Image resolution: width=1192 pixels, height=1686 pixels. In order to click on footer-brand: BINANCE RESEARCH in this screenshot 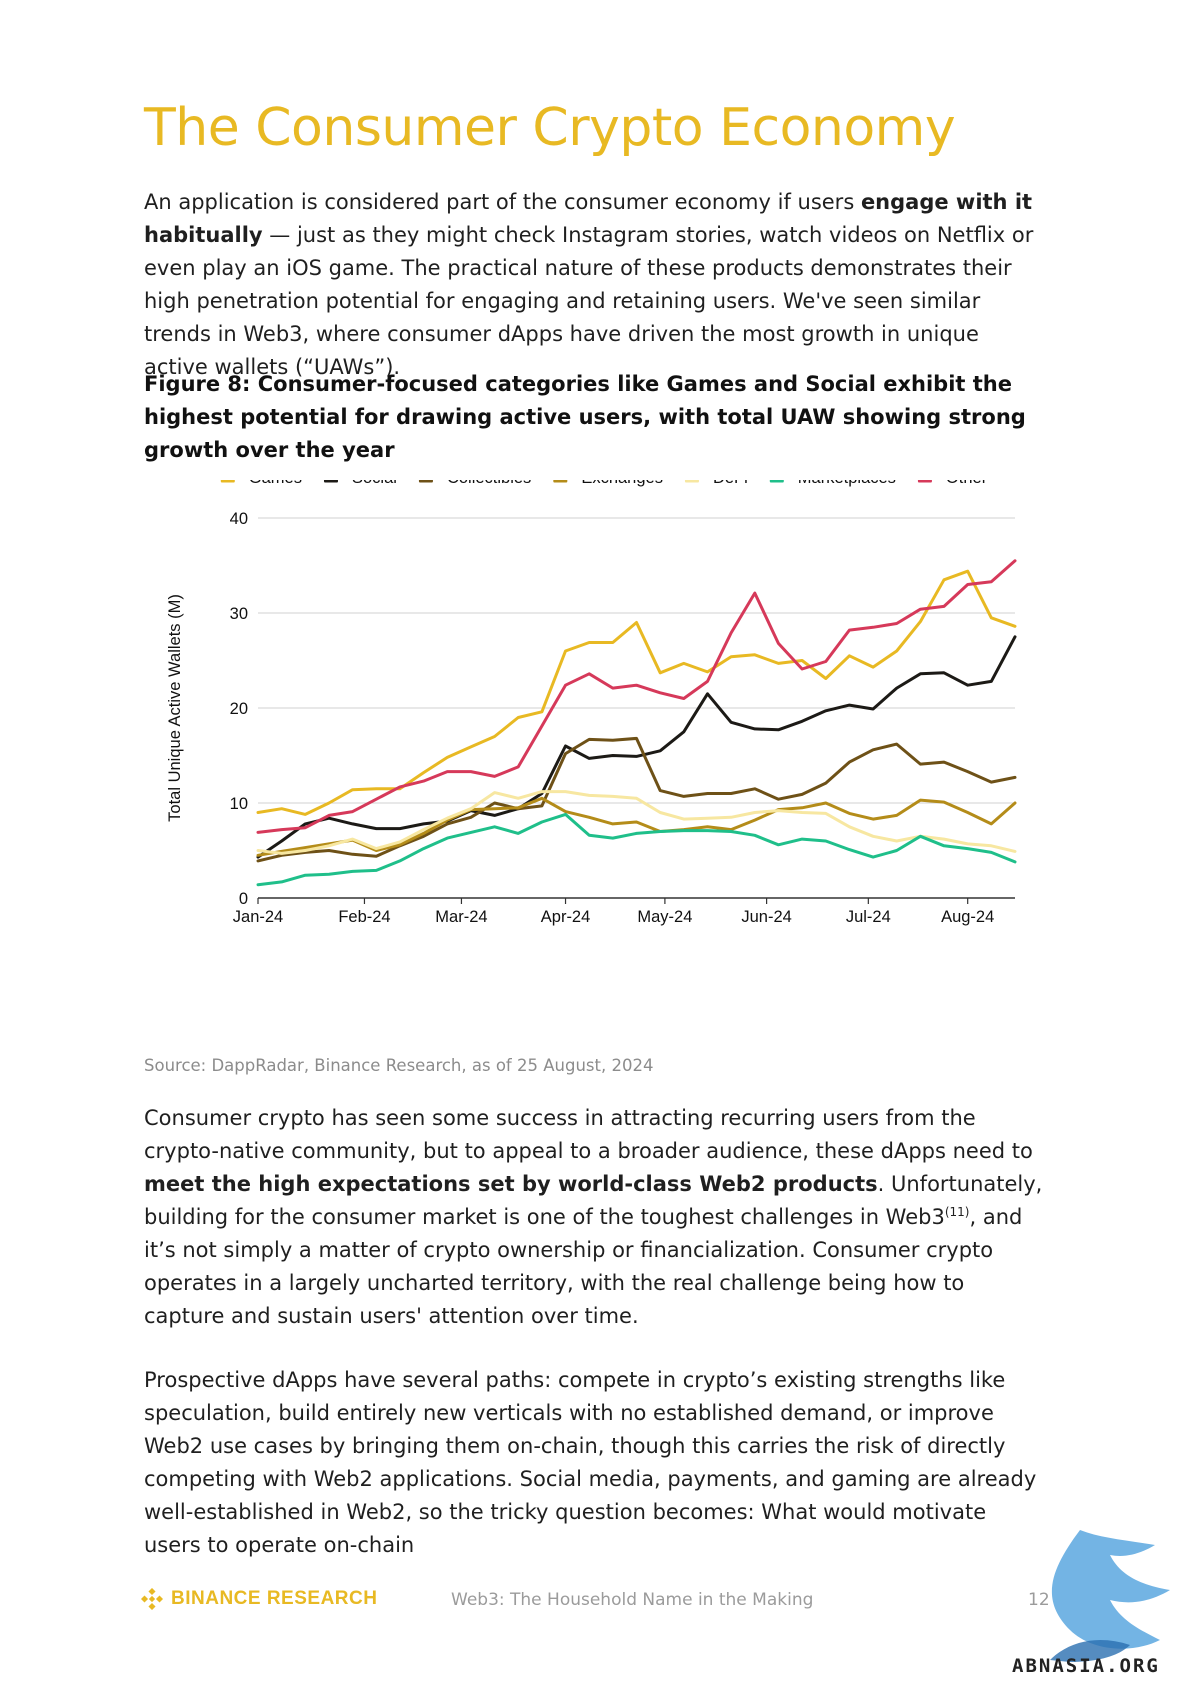, I will do `click(274, 1598)`.